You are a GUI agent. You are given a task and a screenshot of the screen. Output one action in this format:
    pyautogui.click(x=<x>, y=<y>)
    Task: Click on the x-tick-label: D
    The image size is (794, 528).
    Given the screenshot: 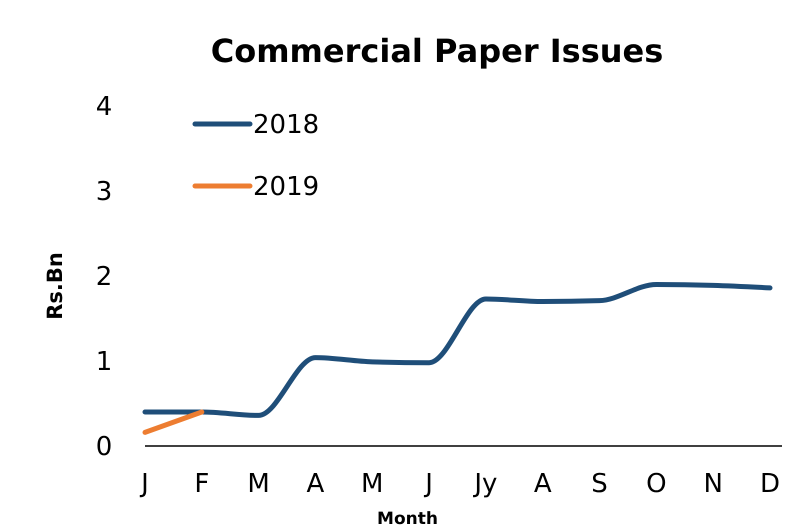 What is the action you would take?
    pyautogui.click(x=770, y=484)
    